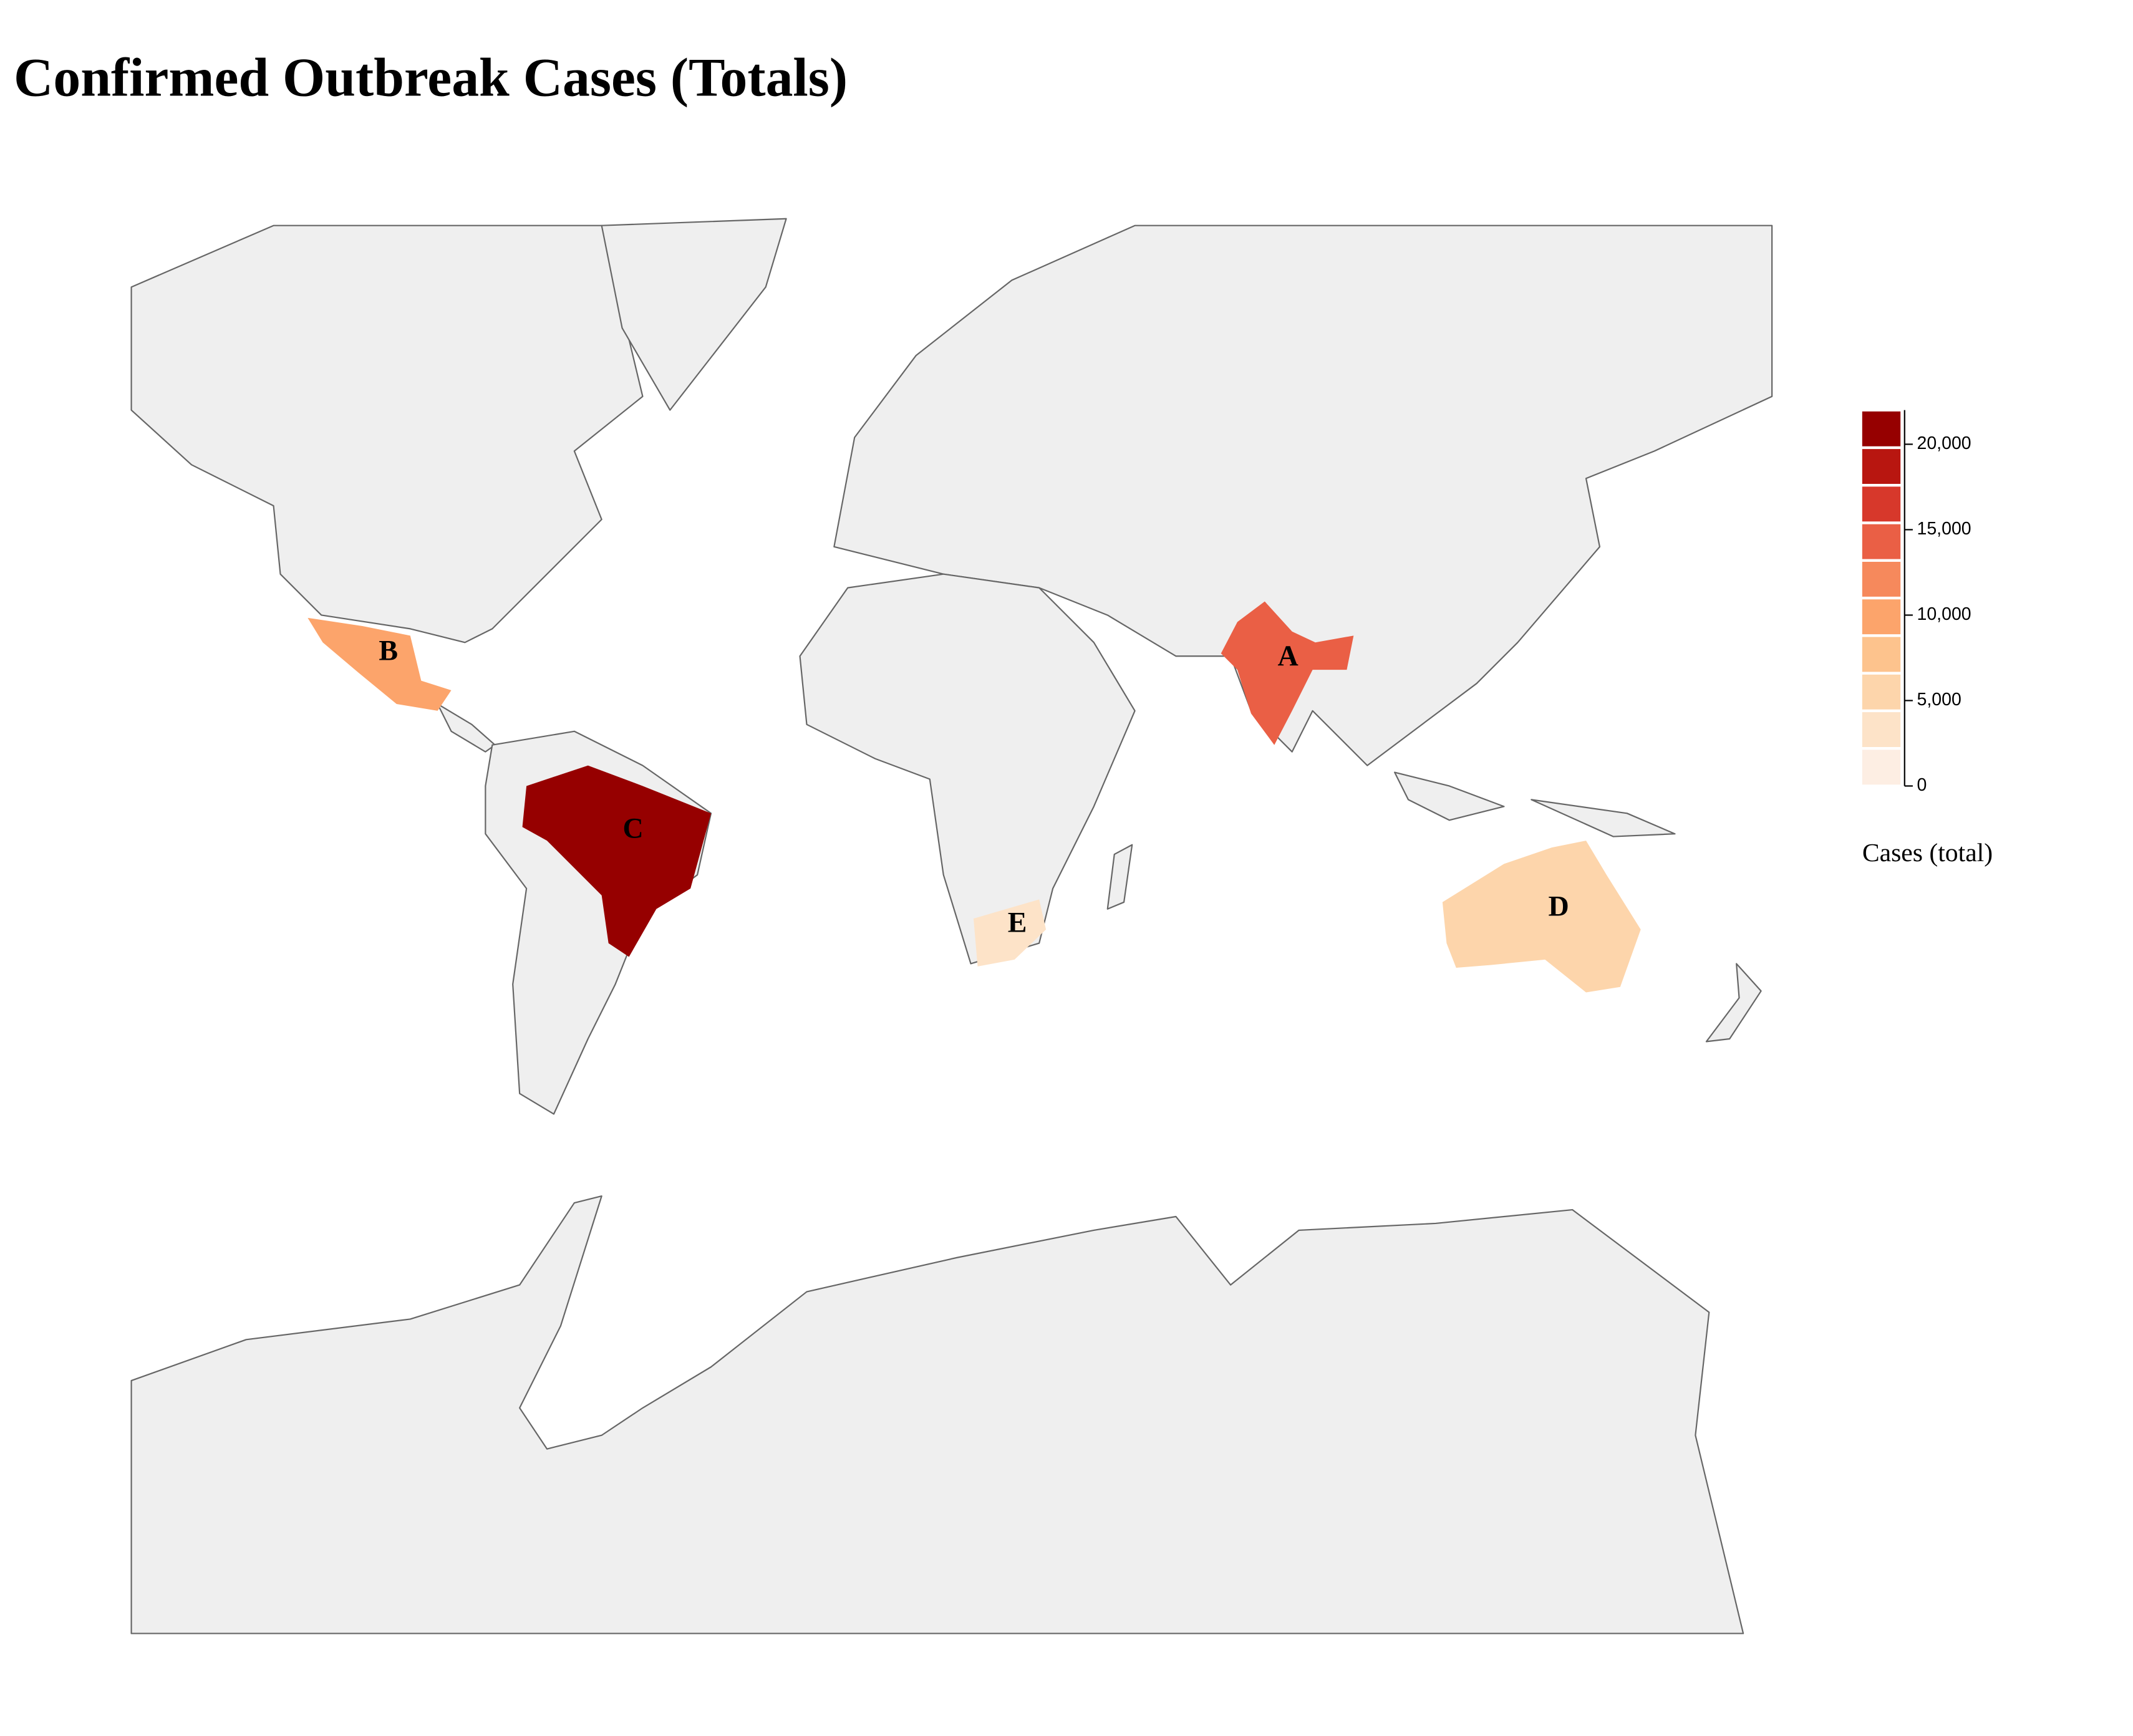 The height and width of the screenshot is (1736, 2133). I want to click on indonesia, so click(1535, 804).